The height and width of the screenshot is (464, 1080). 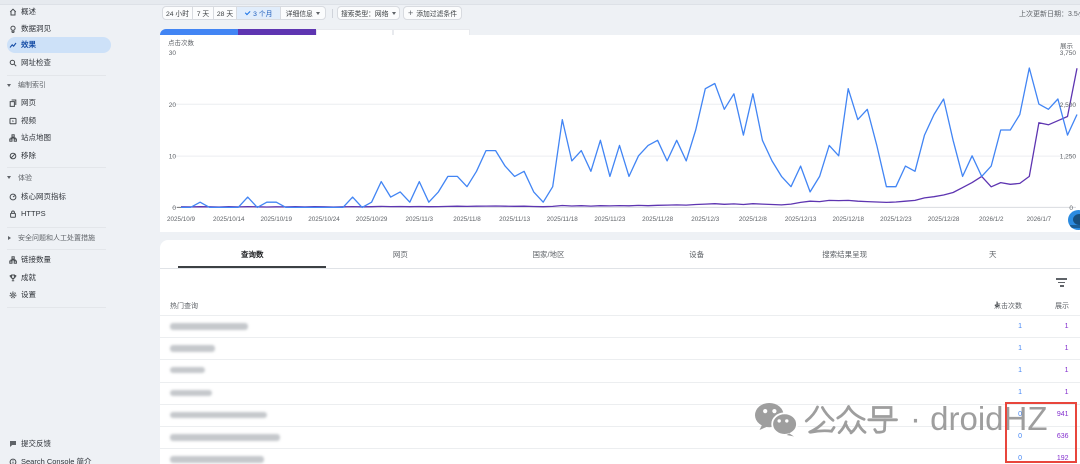 What do you see at coordinates (705, 219) in the screenshot?
I see `svg-text: 2025/12/3` at bounding box center [705, 219].